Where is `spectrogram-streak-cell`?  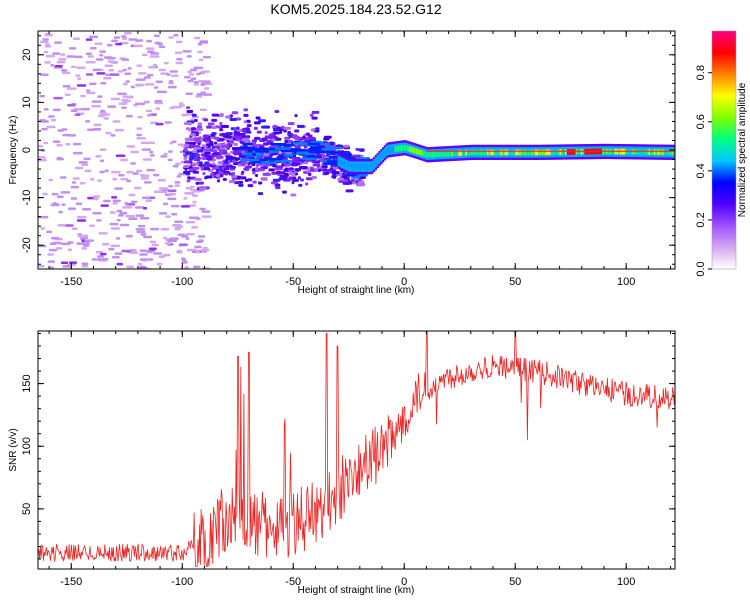 spectrogram-streak-cell is located at coordinates (316, 142).